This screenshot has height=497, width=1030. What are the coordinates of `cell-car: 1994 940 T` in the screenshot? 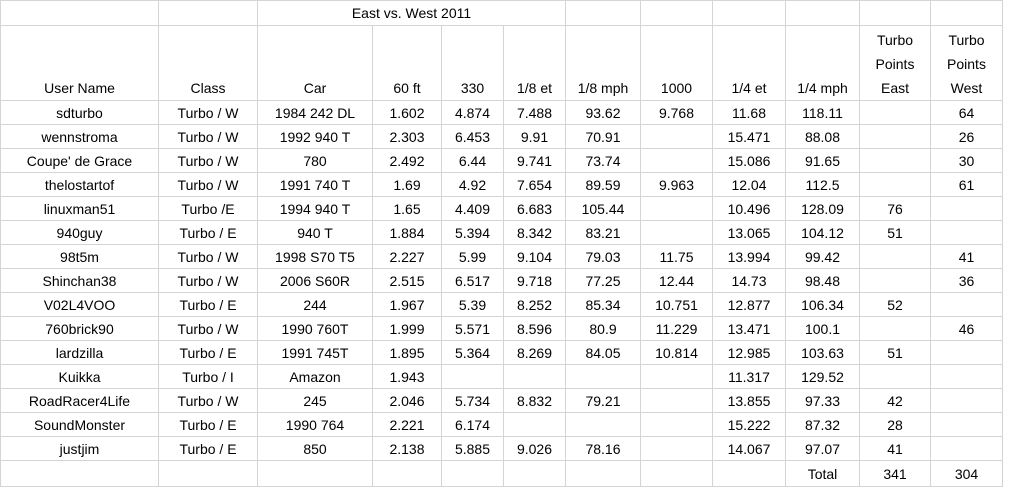 It's located at (315, 208).